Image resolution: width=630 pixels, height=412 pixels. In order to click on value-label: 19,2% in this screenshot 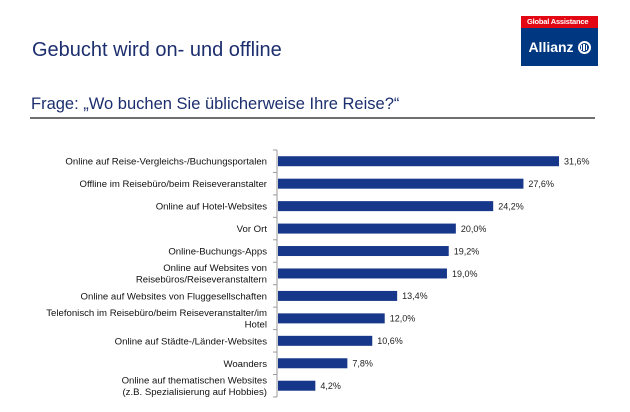, I will do `click(467, 251)`.